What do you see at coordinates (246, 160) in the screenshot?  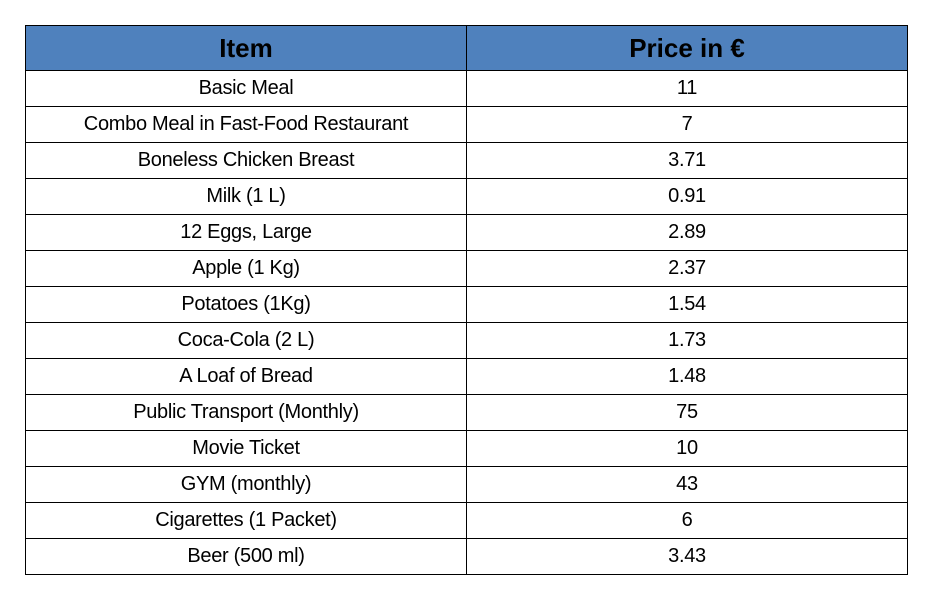 I see `item-cell: Boneless Chicken Breast` at bounding box center [246, 160].